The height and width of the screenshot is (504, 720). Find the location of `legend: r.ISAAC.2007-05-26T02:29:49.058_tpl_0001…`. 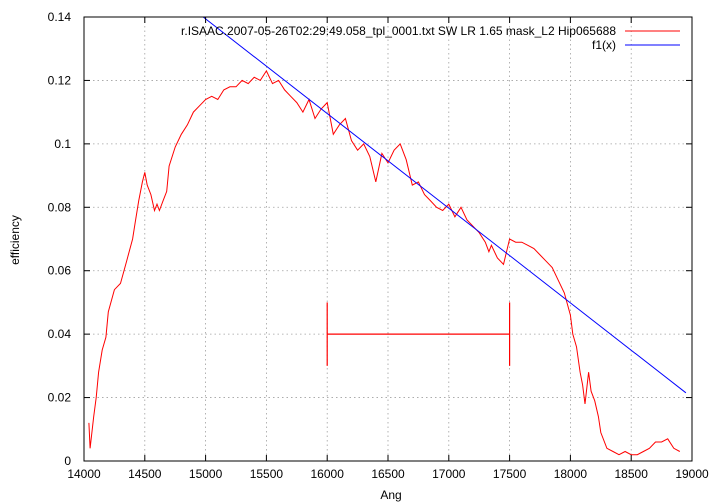

legend: r.ISAAC.2007-05-26T02:29:49.058_tpl_0001… is located at coordinates (430, 38).